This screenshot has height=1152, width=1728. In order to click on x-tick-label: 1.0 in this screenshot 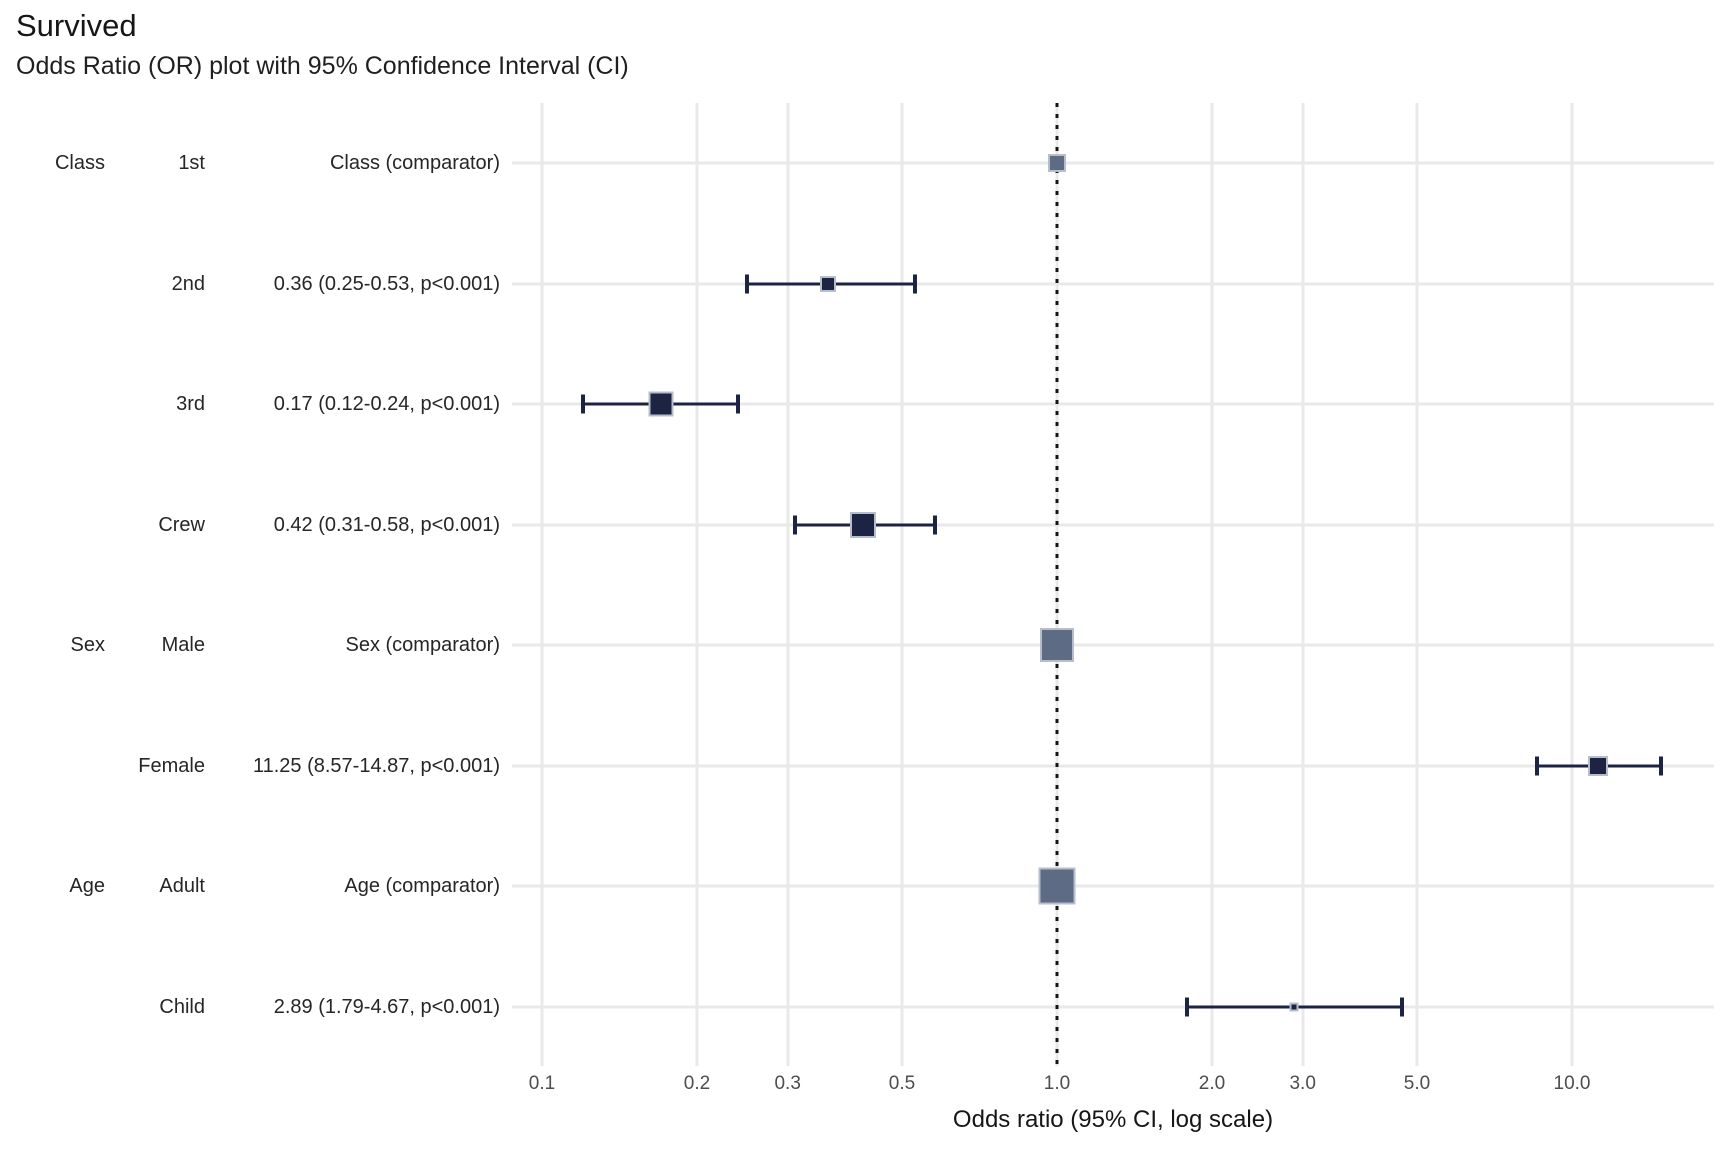, I will do `click(1057, 1083)`.